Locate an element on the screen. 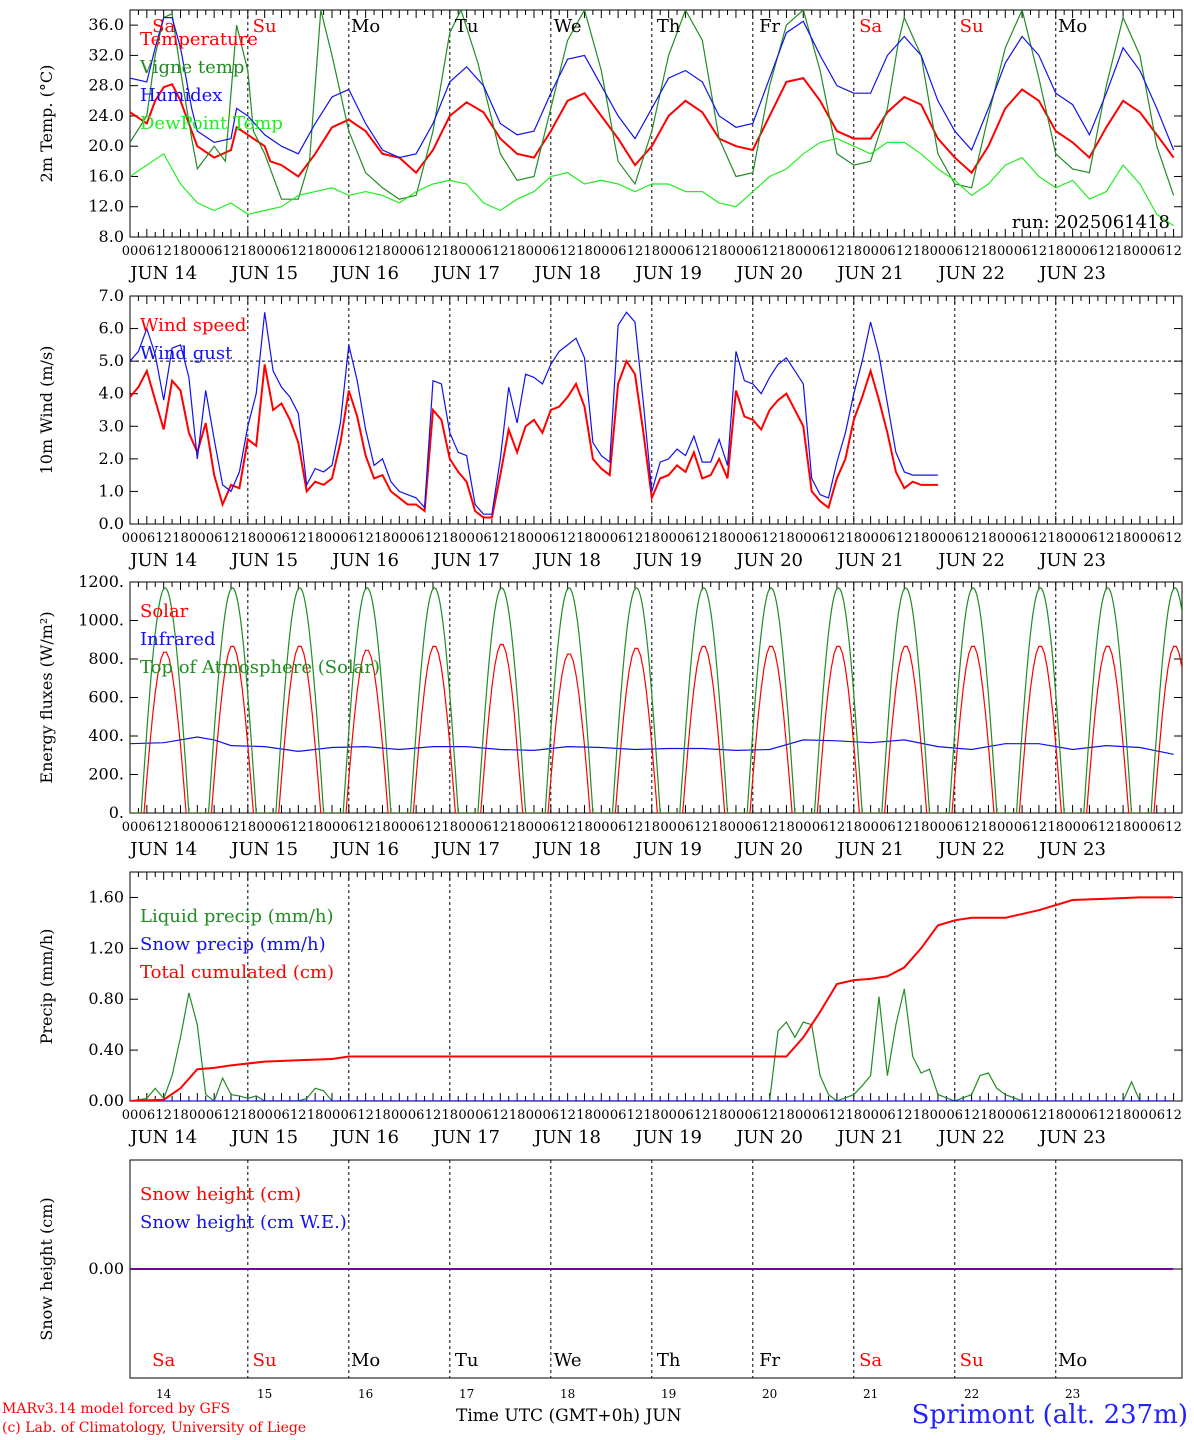 The height and width of the screenshot is (1440, 1194). y-tick-label: 12.0 is located at coordinates (106, 206).